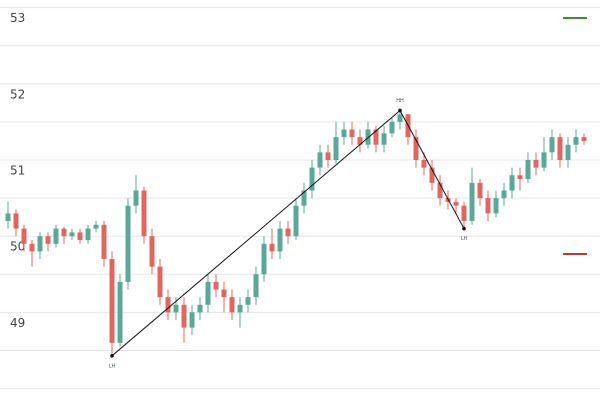 The image size is (600, 400). Describe the element at coordinates (17, 171) in the screenshot. I see `y-tick-label: 51` at that location.